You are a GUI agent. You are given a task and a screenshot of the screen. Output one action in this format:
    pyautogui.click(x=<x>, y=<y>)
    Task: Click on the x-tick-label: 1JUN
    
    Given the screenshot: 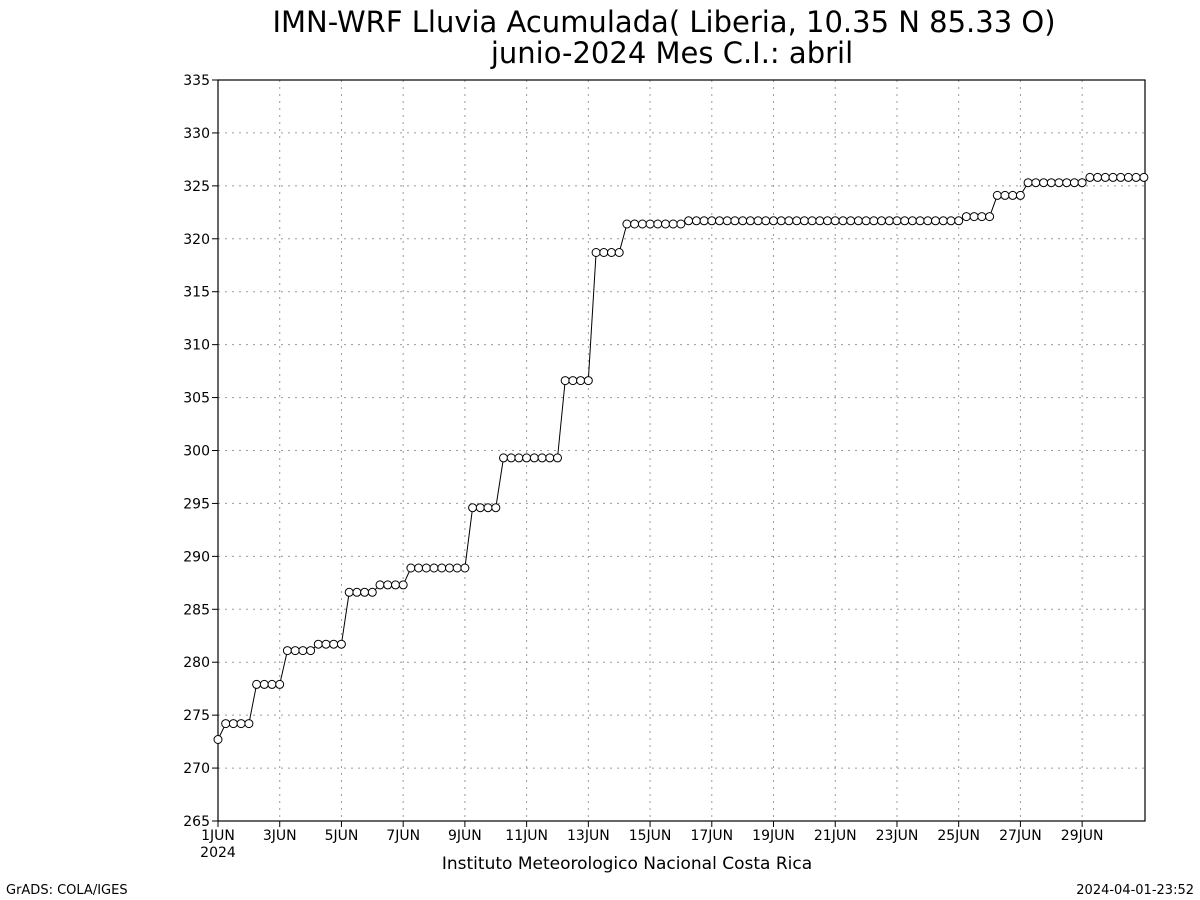 What is the action you would take?
    pyautogui.click(x=218, y=836)
    